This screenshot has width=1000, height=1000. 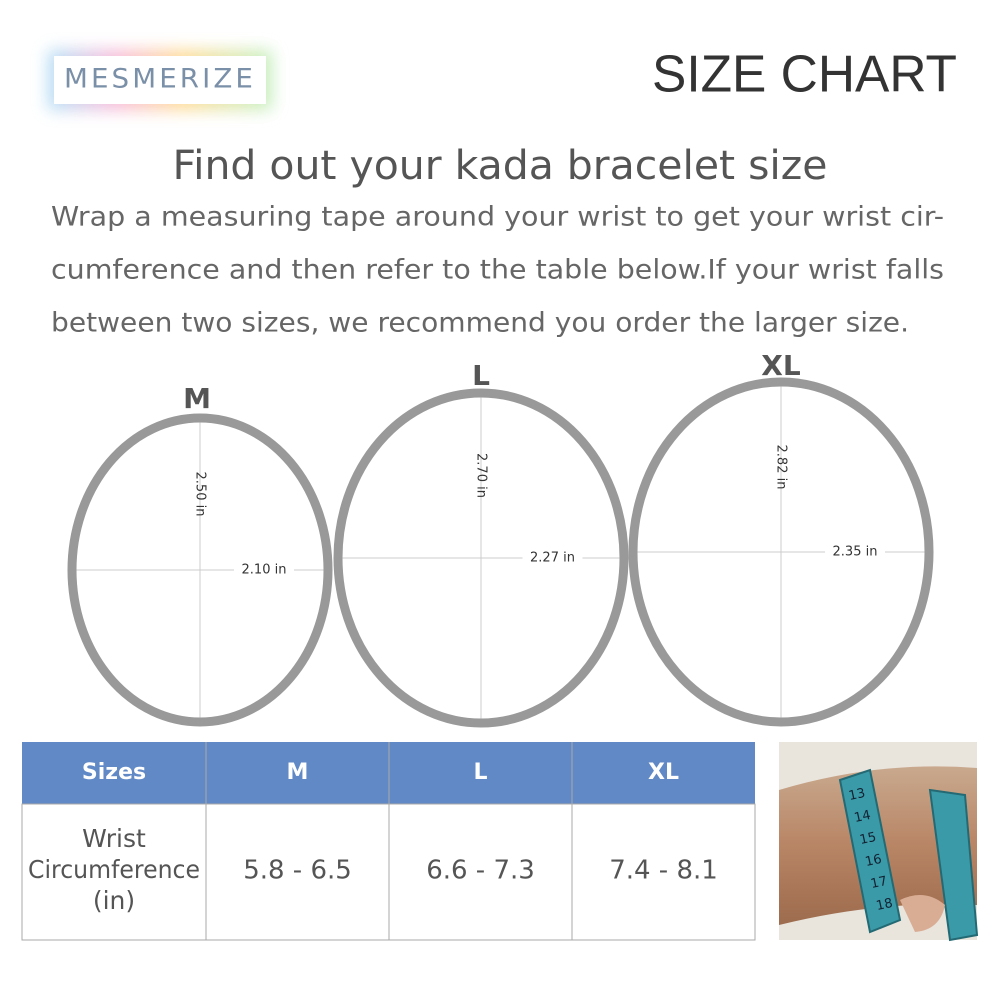 What do you see at coordinates (114, 900) in the screenshot?
I see `row-label-line: (in)` at bounding box center [114, 900].